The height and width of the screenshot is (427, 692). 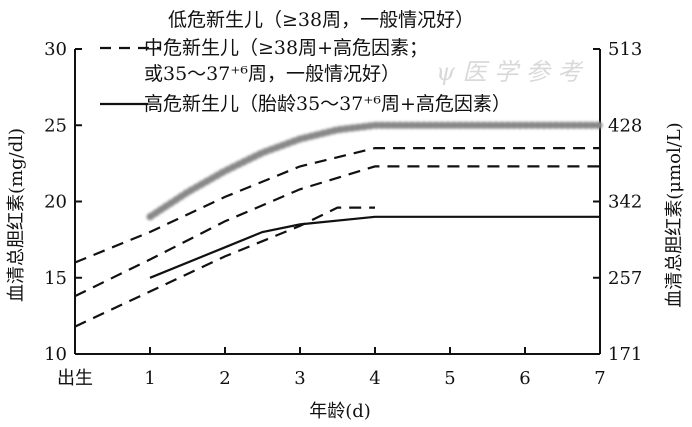 What do you see at coordinates (625, 354) in the screenshot?
I see `y2-tick-label-0: 171` at bounding box center [625, 354].